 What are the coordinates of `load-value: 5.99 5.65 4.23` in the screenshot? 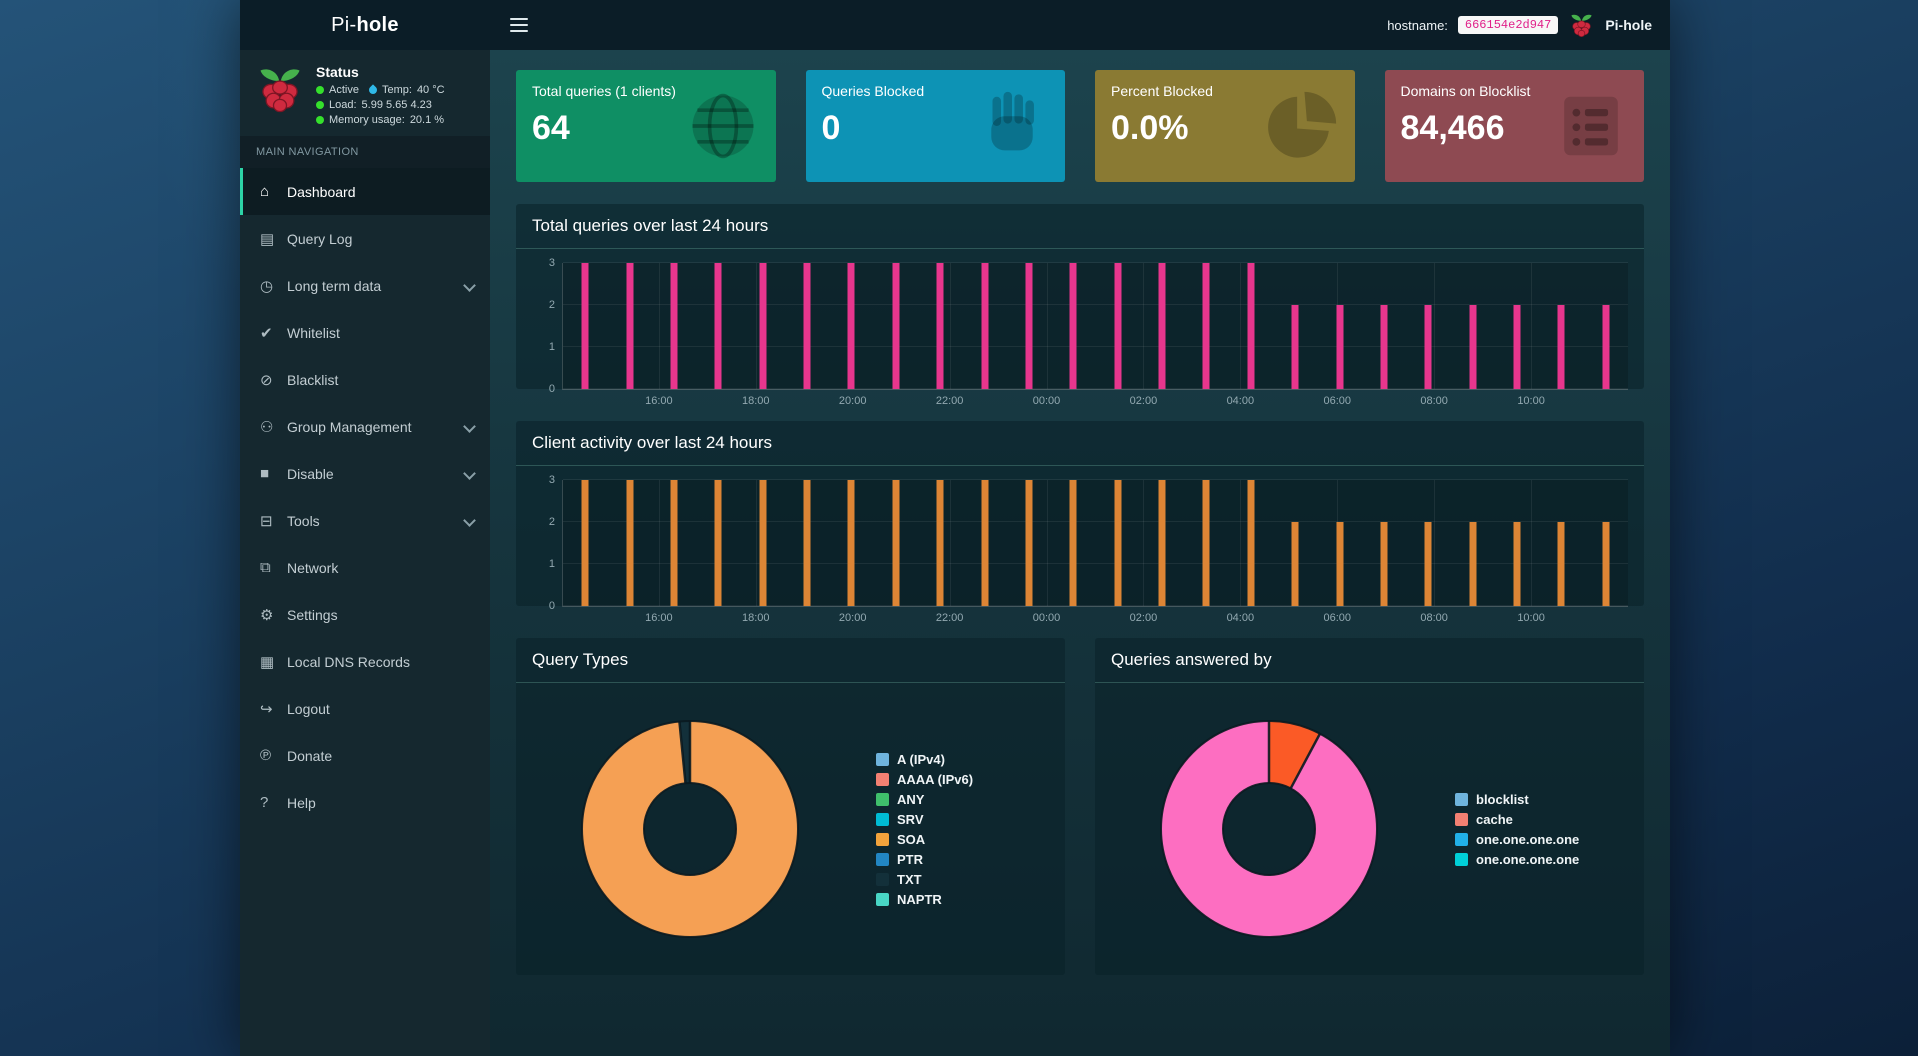 It's located at (396, 105).